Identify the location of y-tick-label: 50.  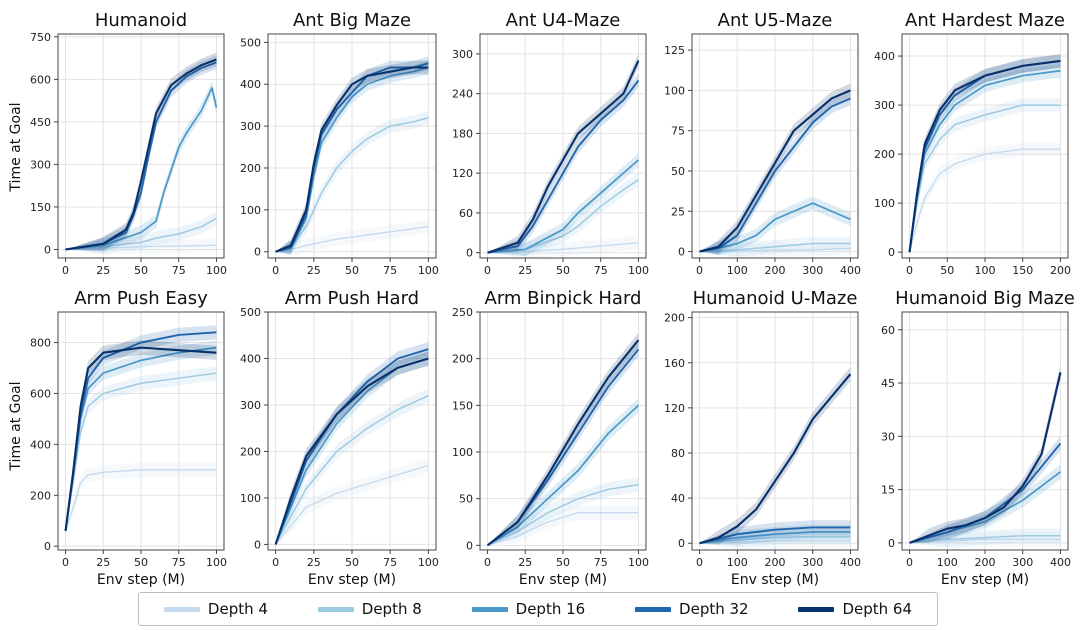
(678, 171).